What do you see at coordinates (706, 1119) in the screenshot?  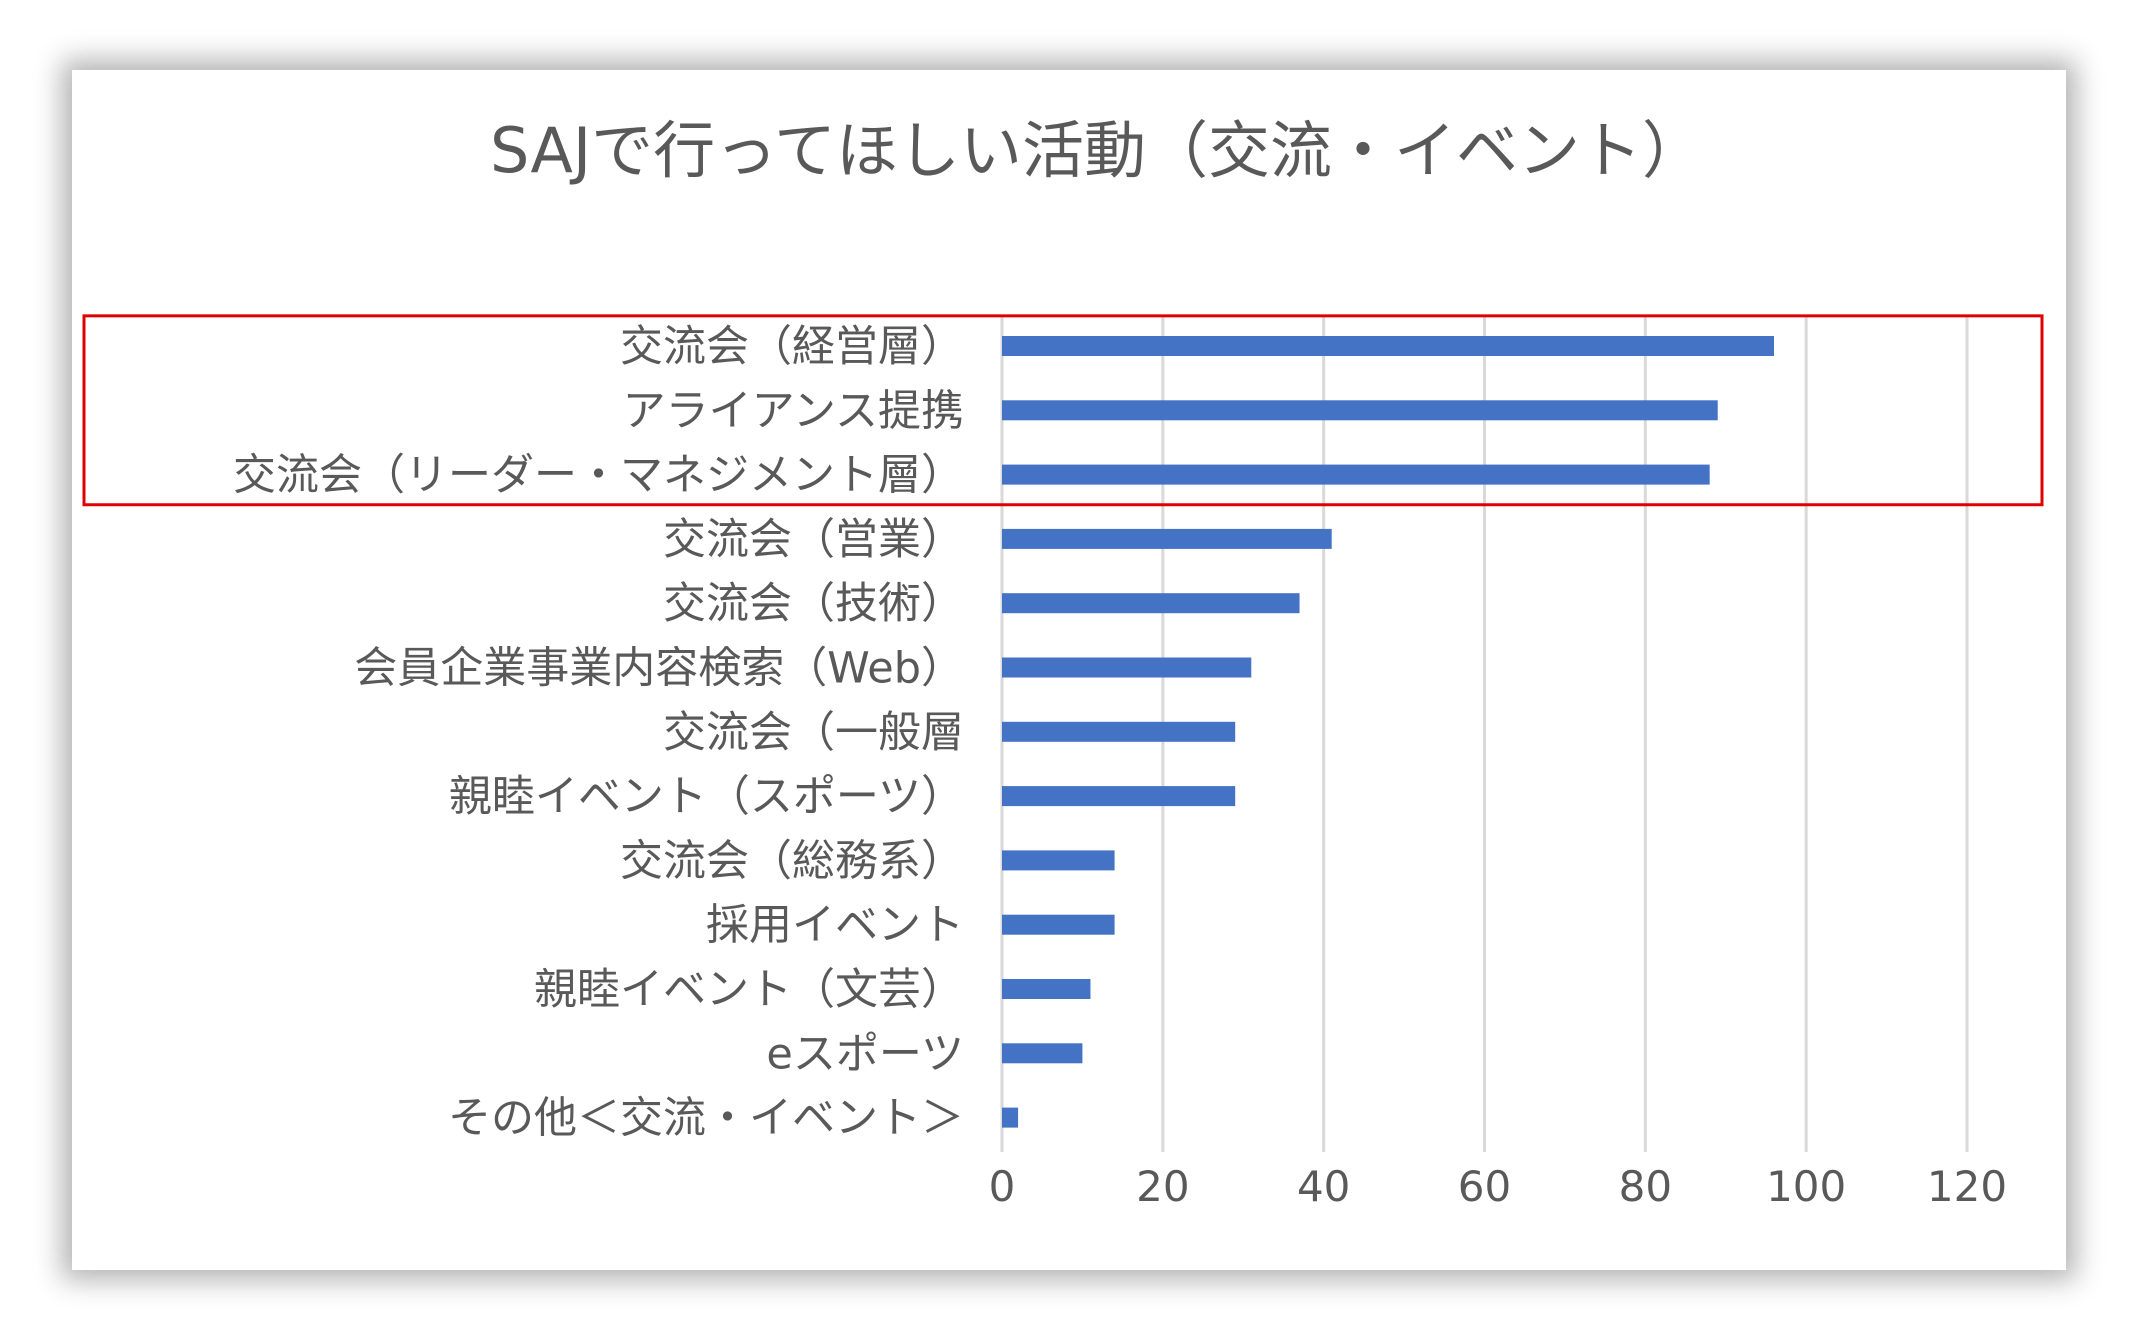 I see `category-label: その他＜交流・イベント＞` at bounding box center [706, 1119].